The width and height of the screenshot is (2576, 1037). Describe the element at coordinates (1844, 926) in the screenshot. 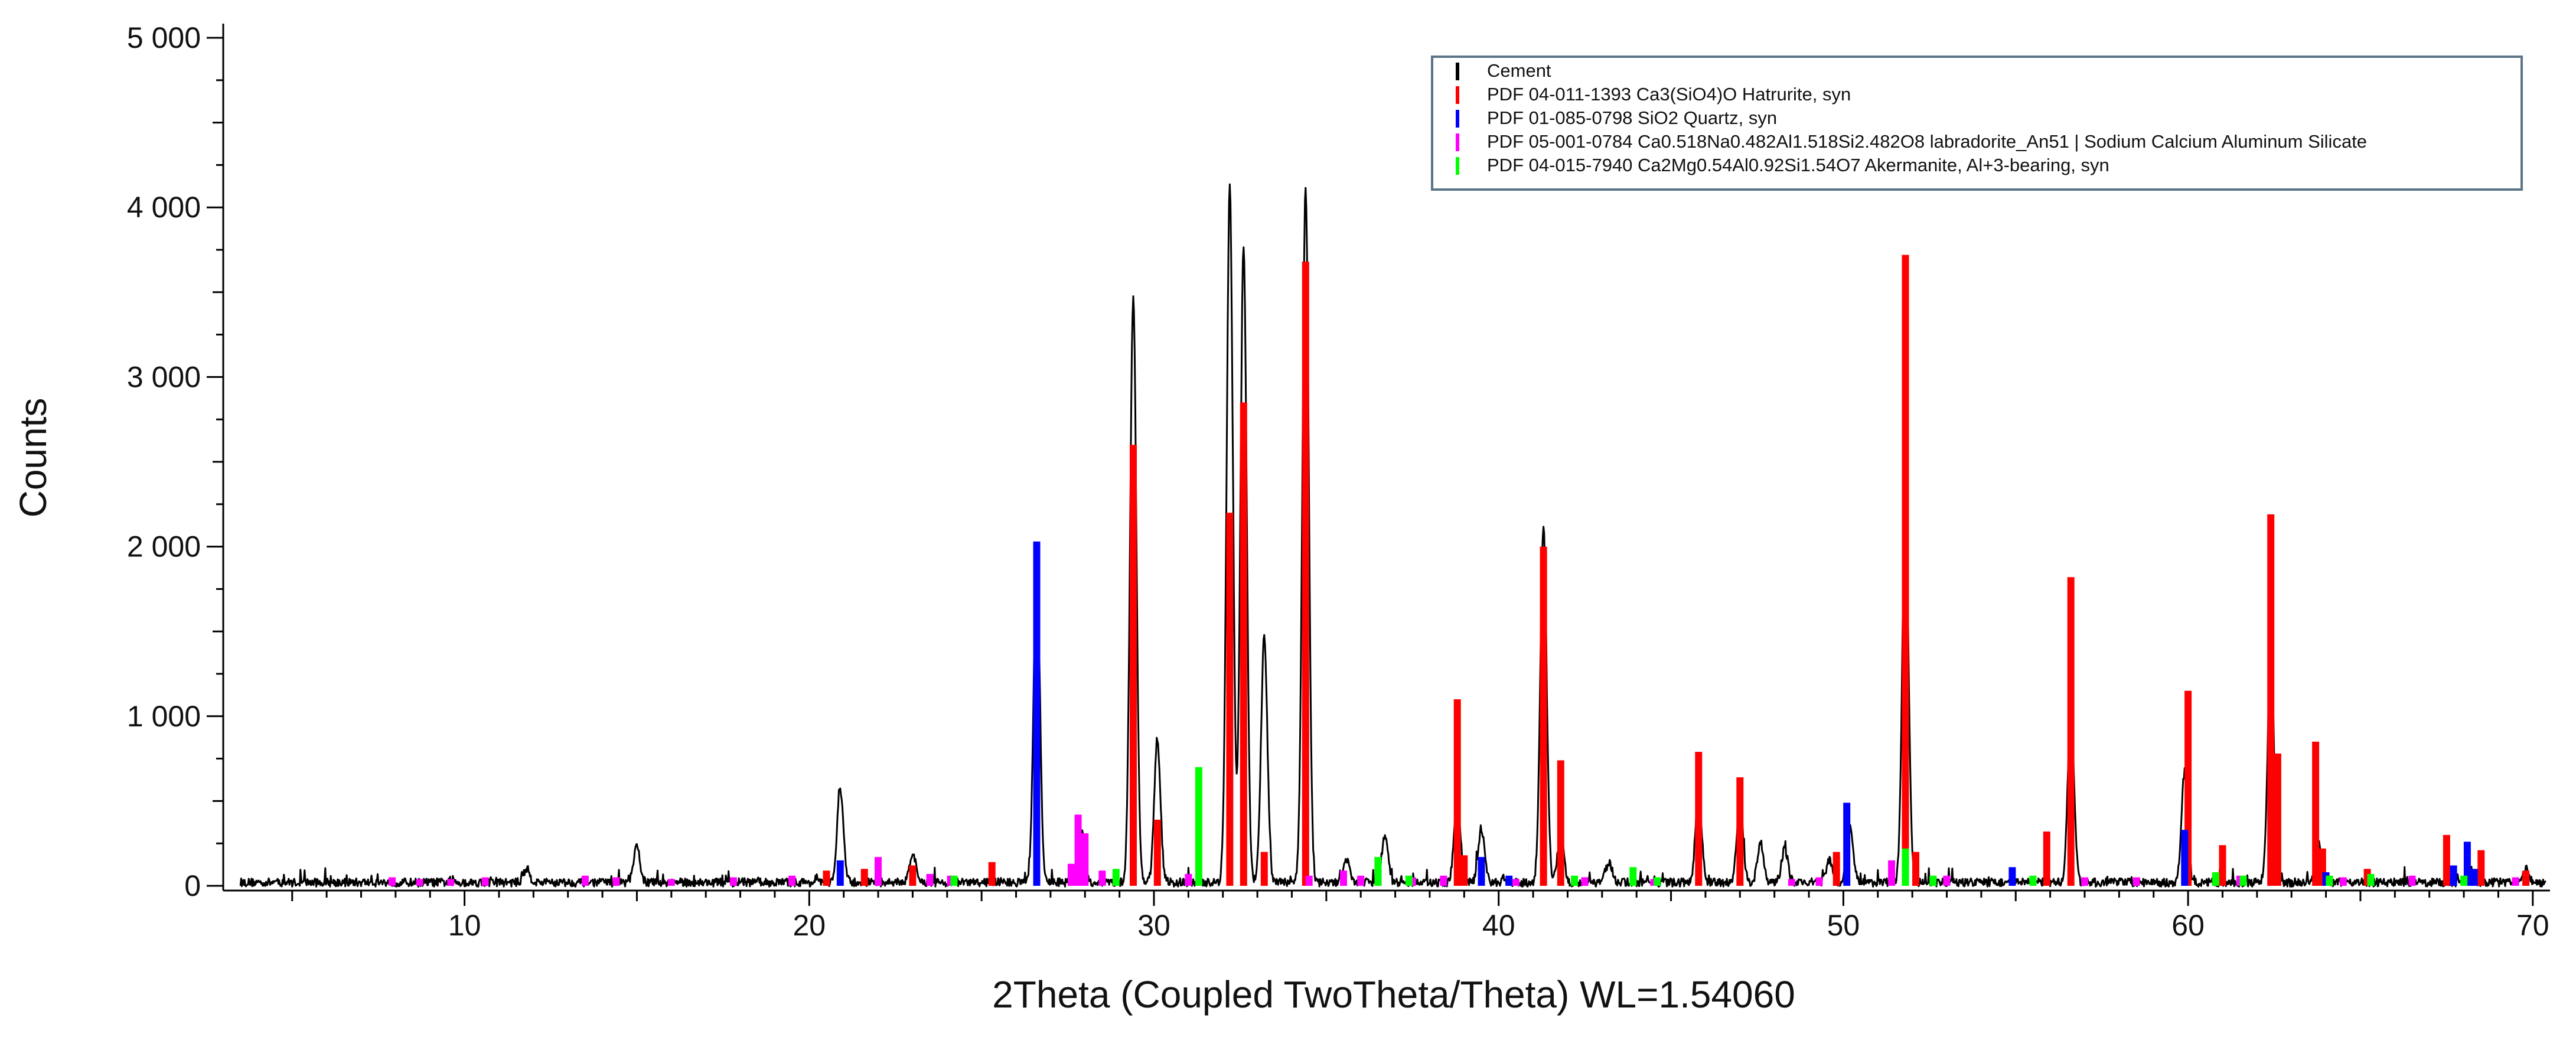

I see `x-tick-label: 50` at that location.